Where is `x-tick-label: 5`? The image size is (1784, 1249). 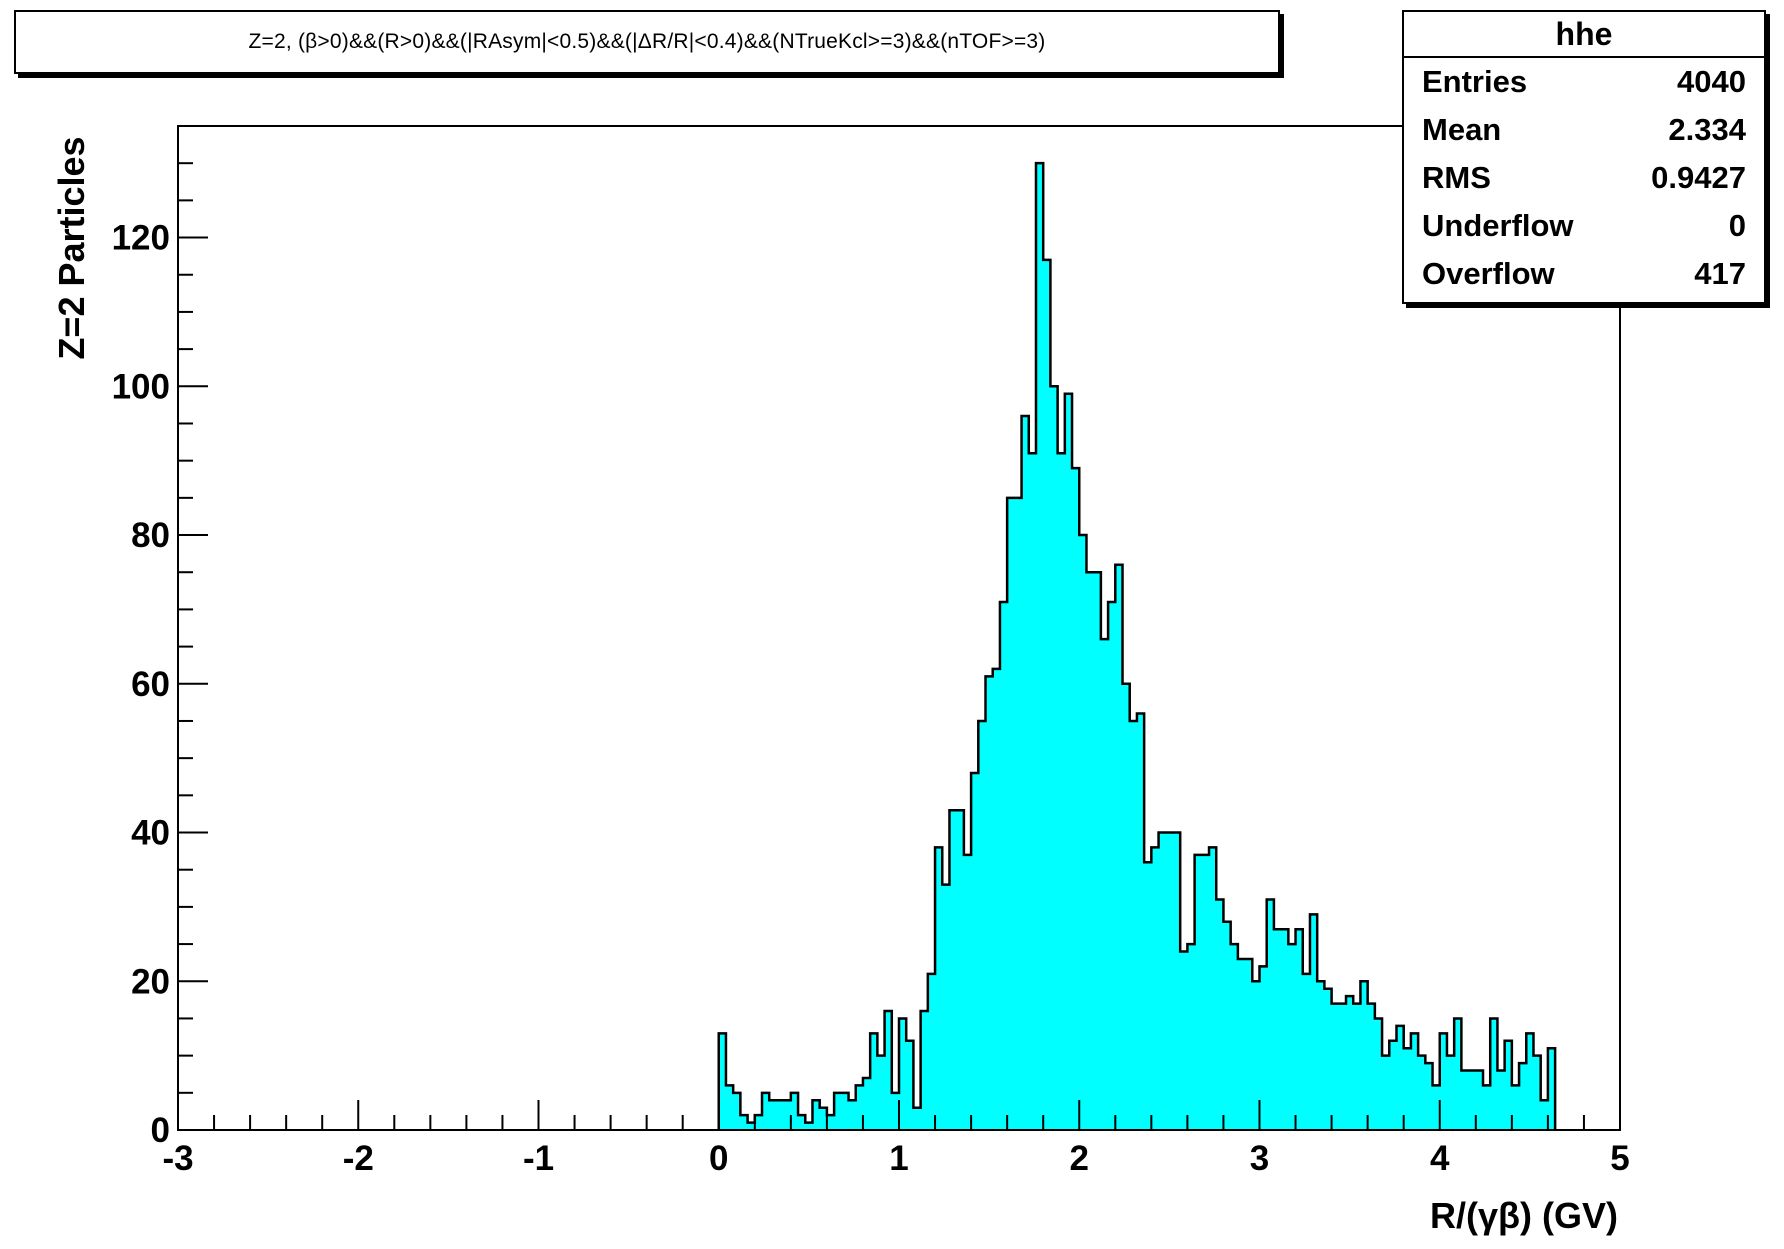 x-tick-label: 5 is located at coordinates (1619, 1158).